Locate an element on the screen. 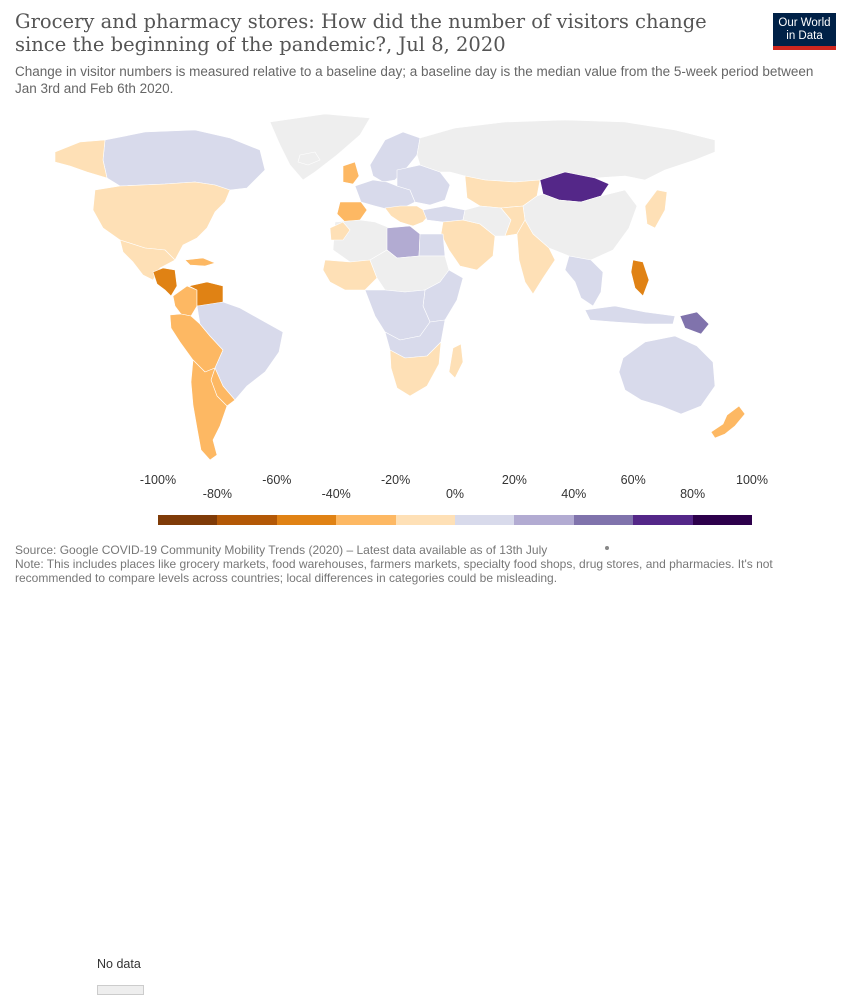 Image resolution: width=850 pixels, height=995 pixels. region-colombia is located at coordinates (185, 301).